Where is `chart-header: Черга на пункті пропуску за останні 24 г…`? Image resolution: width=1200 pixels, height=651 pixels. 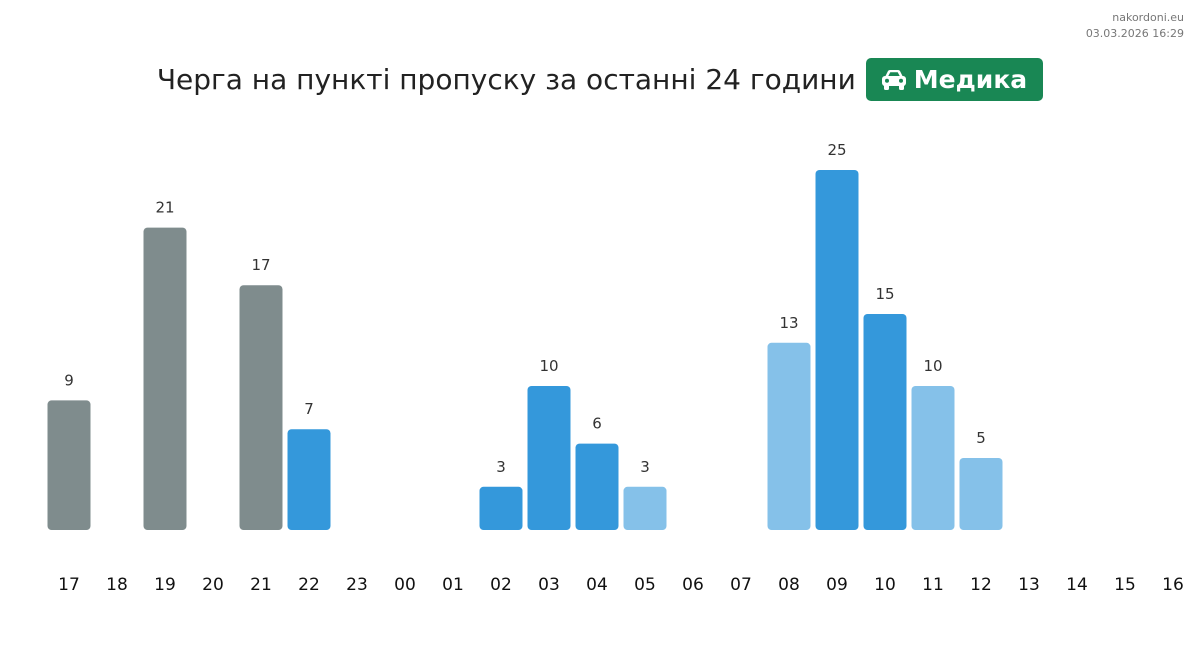
chart-header: Черга на пункті пропуску за останні 24 г… is located at coordinates (600, 79).